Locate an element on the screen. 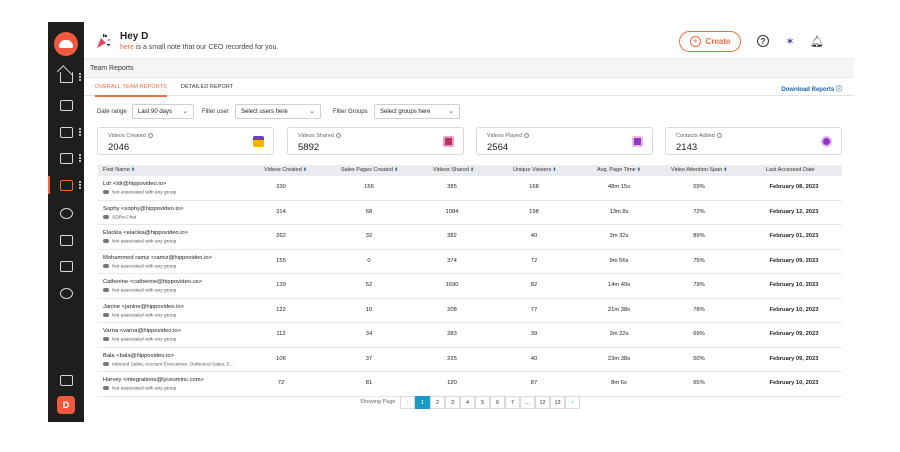  contact-icon is located at coordinates (826, 141).